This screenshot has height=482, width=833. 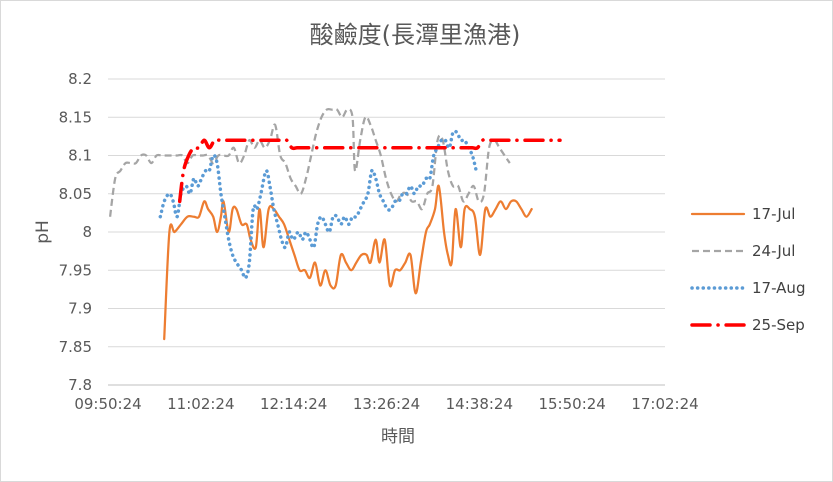 I want to click on series-line-17-aug, so click(x=318, y=204).